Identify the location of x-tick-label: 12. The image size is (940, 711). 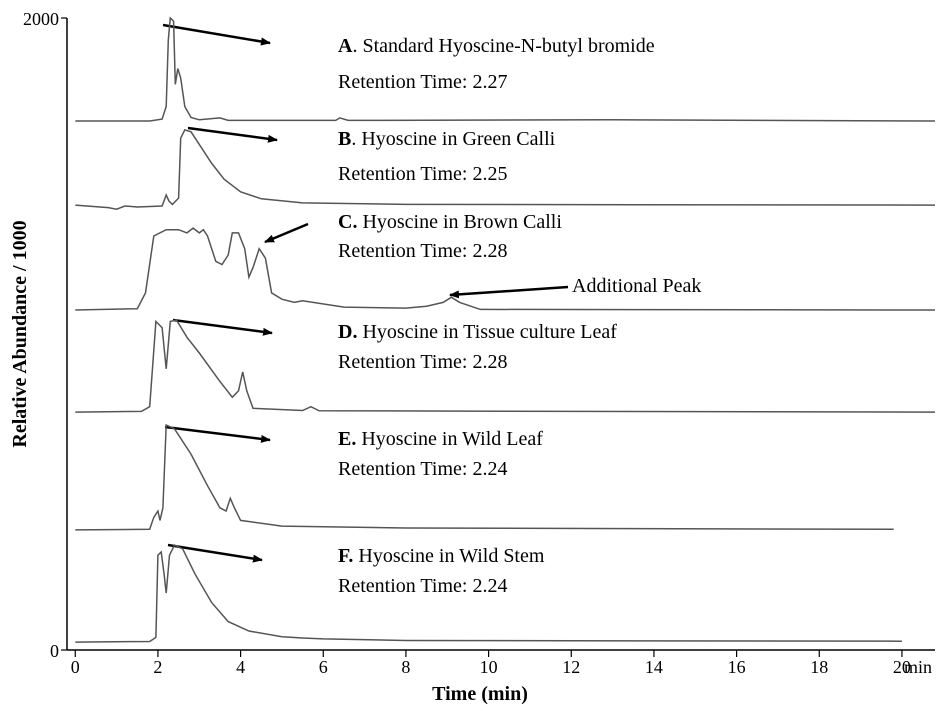
(571, 667).